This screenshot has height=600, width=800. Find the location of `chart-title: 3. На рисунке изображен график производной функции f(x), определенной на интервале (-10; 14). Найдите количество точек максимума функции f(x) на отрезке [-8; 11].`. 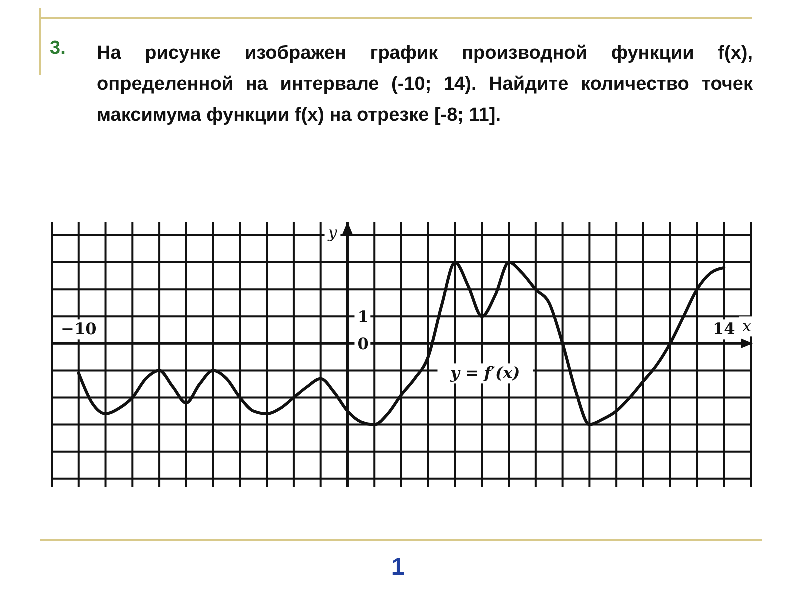

chart-title: 3. На рисунке изображен график производной функции f(x), определенной на интервале (-10; 14). Найдите количество точек максимума функции f(x) на отрезке [-8; 11]. is located at coordinates (401, 82).